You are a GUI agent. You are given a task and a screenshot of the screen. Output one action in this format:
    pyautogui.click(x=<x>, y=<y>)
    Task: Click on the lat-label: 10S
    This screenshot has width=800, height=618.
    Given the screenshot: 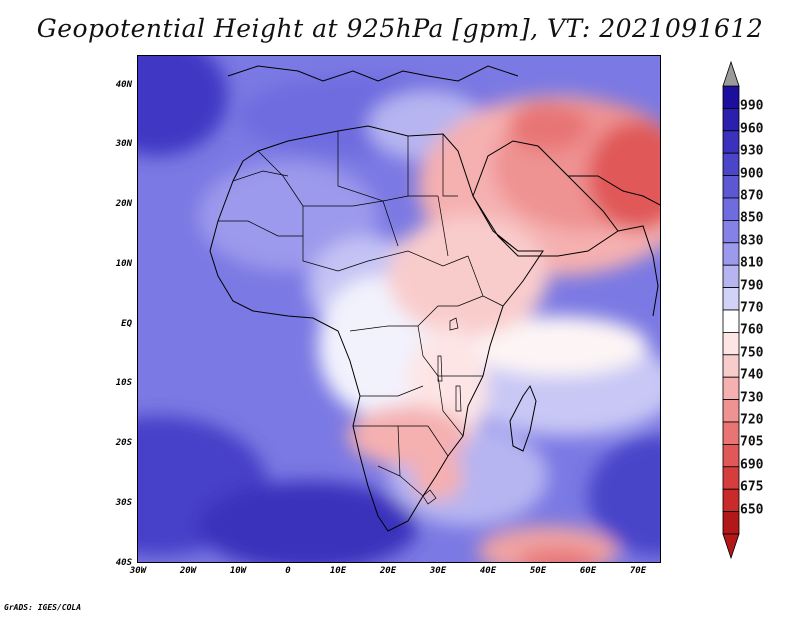 What is the action you would take?
    pyautogui.click(x=123, y=383)
    